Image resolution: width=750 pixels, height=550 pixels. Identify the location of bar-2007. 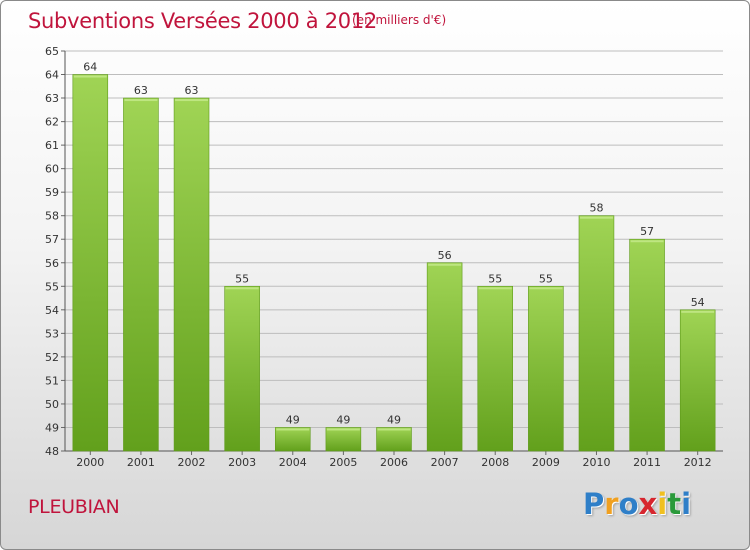
(444, 357).